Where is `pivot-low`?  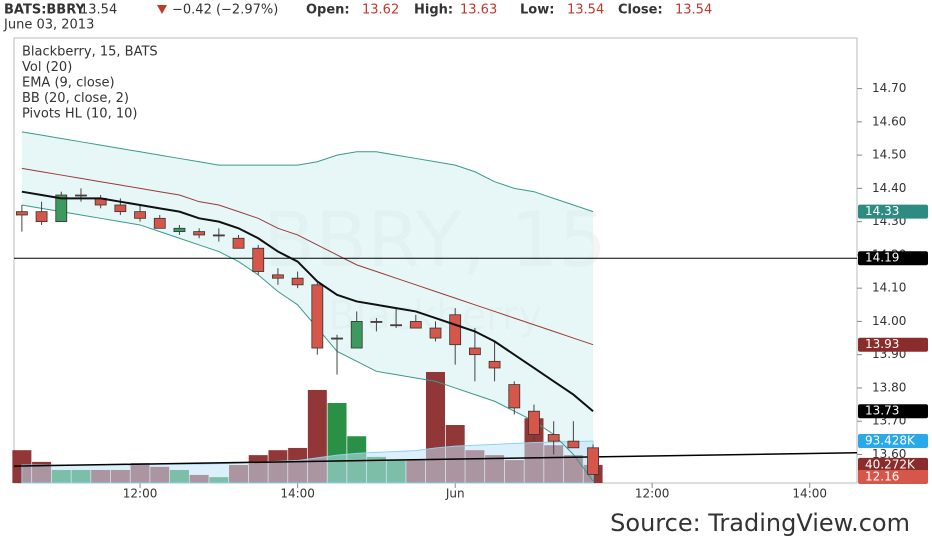
pivot-low is located at coordinates (435, 459).